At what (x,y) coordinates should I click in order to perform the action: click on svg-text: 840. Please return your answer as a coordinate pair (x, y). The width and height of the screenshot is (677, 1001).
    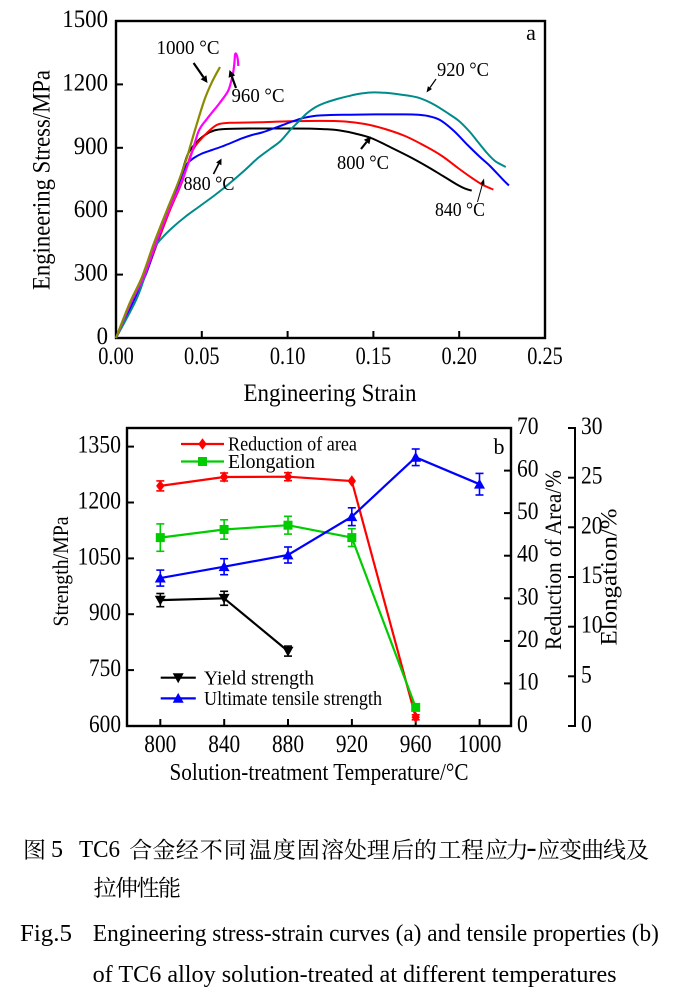
    Looking at the image, I should click on (224, 744).